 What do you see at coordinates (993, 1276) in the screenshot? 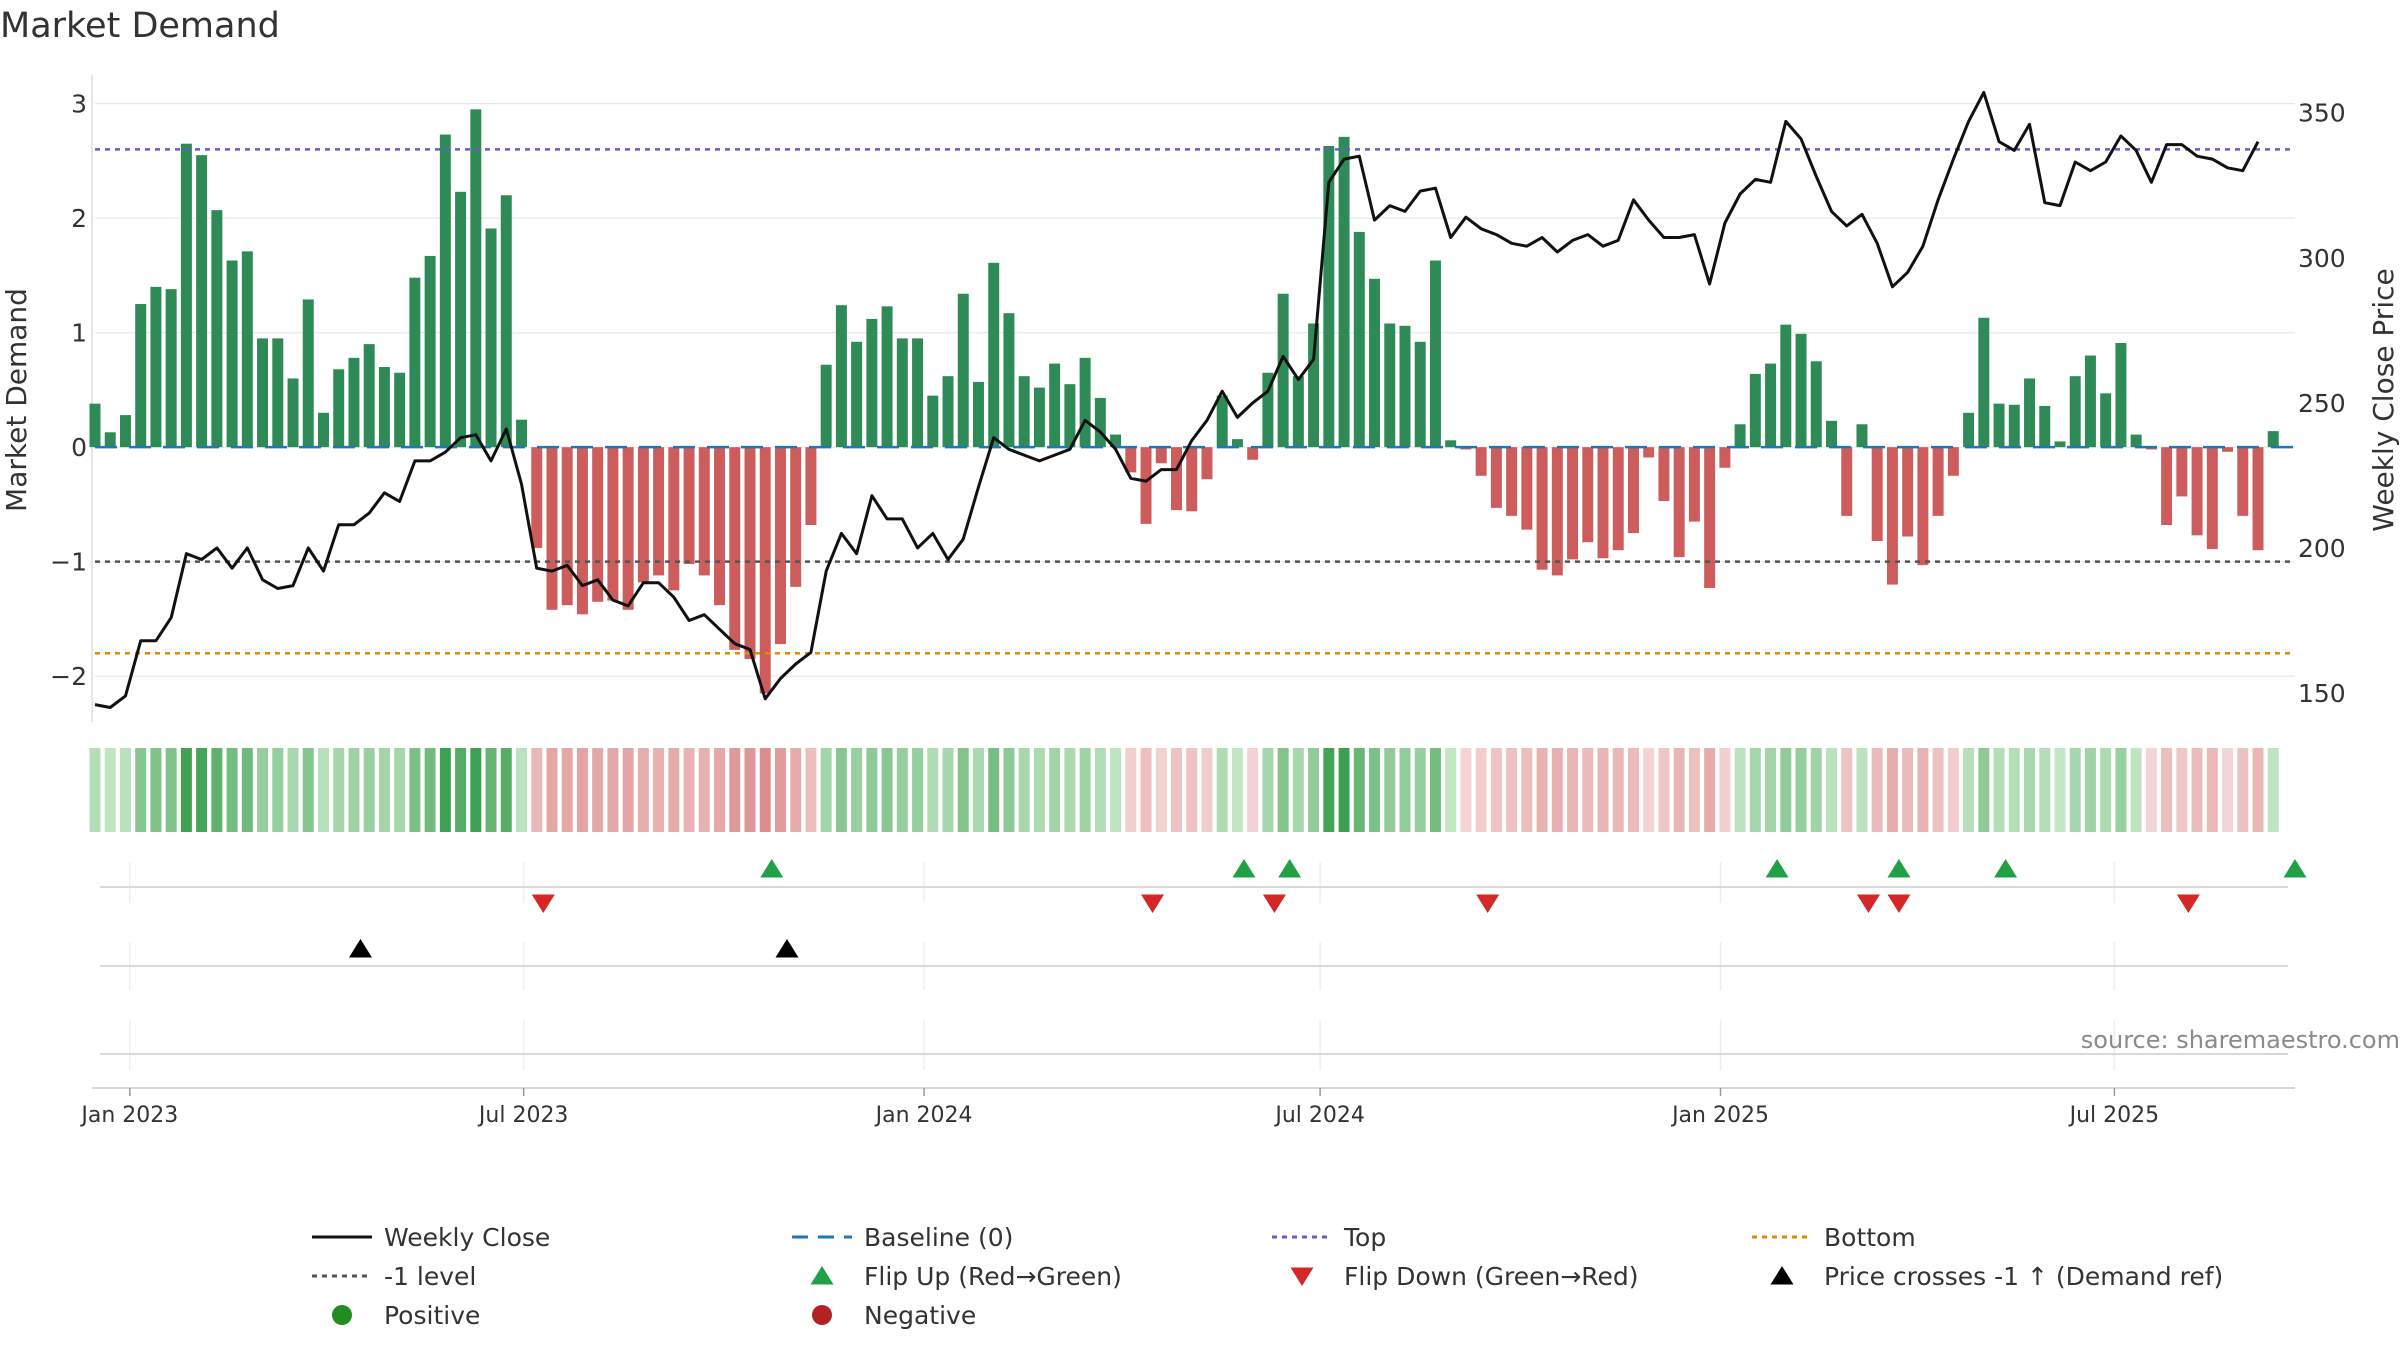
I see `legend-label: Flip Up (Red→Green)` at bounding box center [993, 1276].